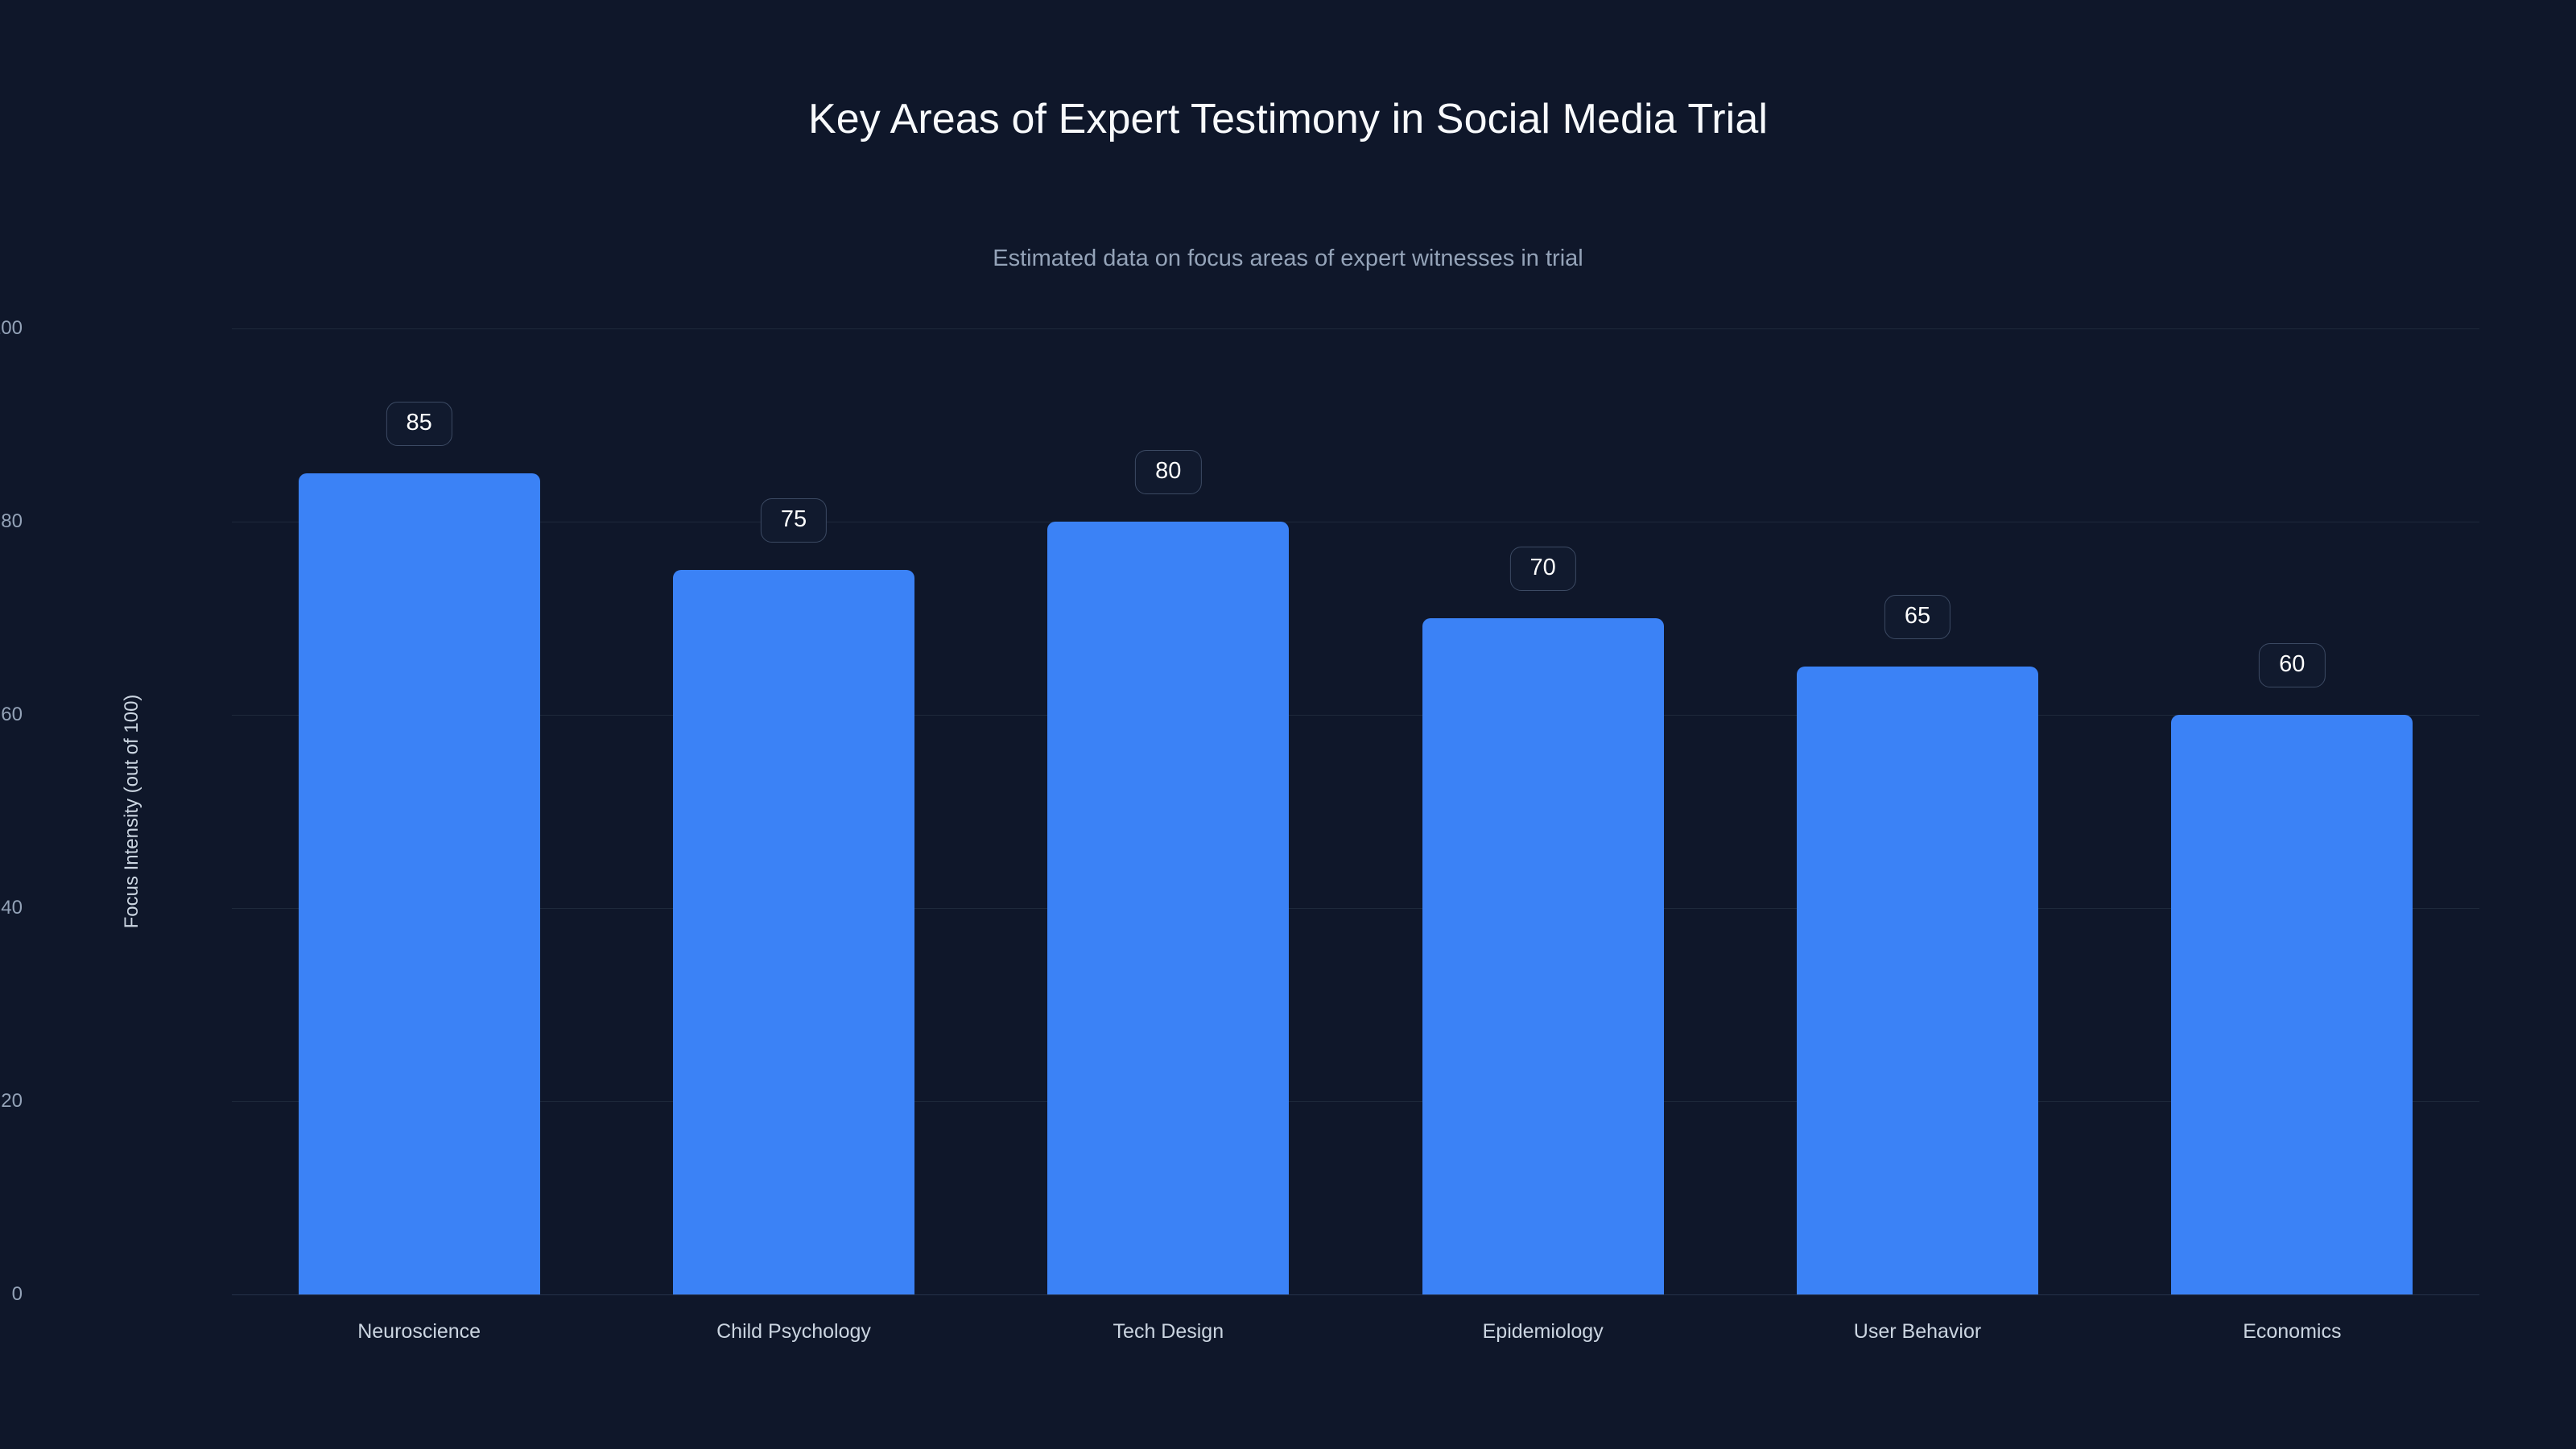  Describe the element at coordinates (131, 811) in the screenshot. I see `y-axis-title: Focus Intensity (out of 100)` at that location.